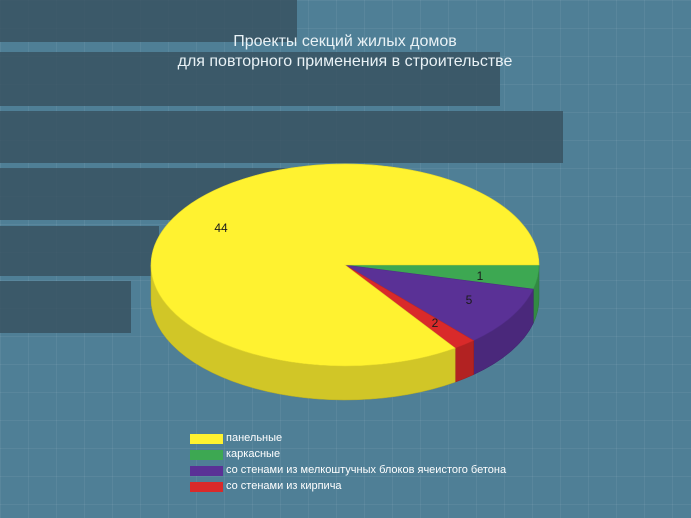 The image size is (691, 518). Describe the element at coordinates (253, 454) in the screenshot. I see `legend-label-frame: каркасные` at that location.